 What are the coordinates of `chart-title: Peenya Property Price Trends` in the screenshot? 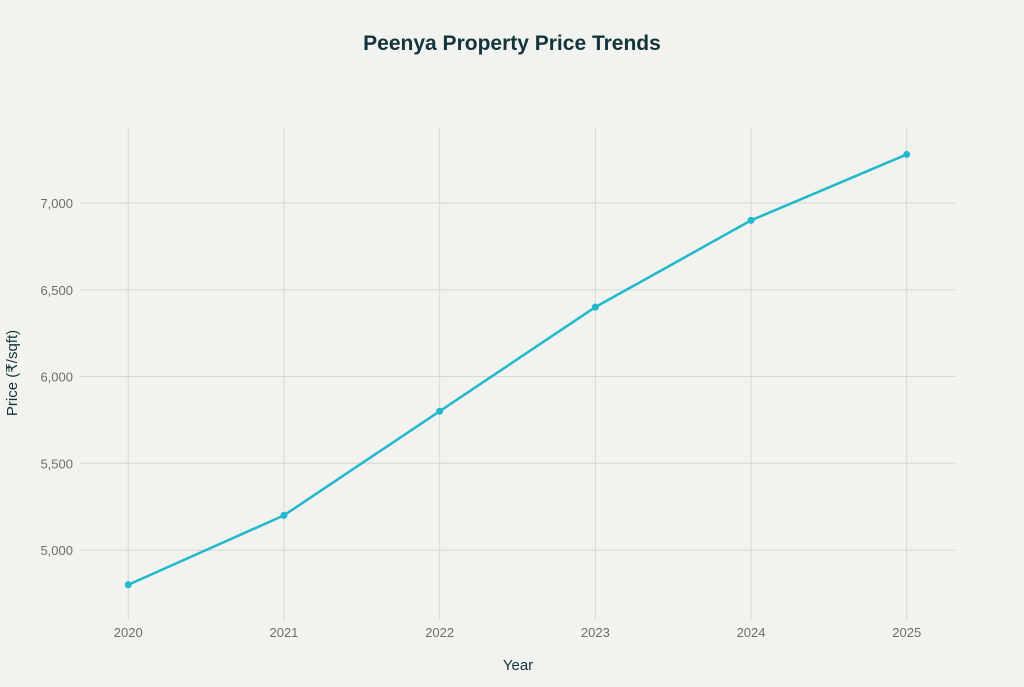 It's located at (512, 43).